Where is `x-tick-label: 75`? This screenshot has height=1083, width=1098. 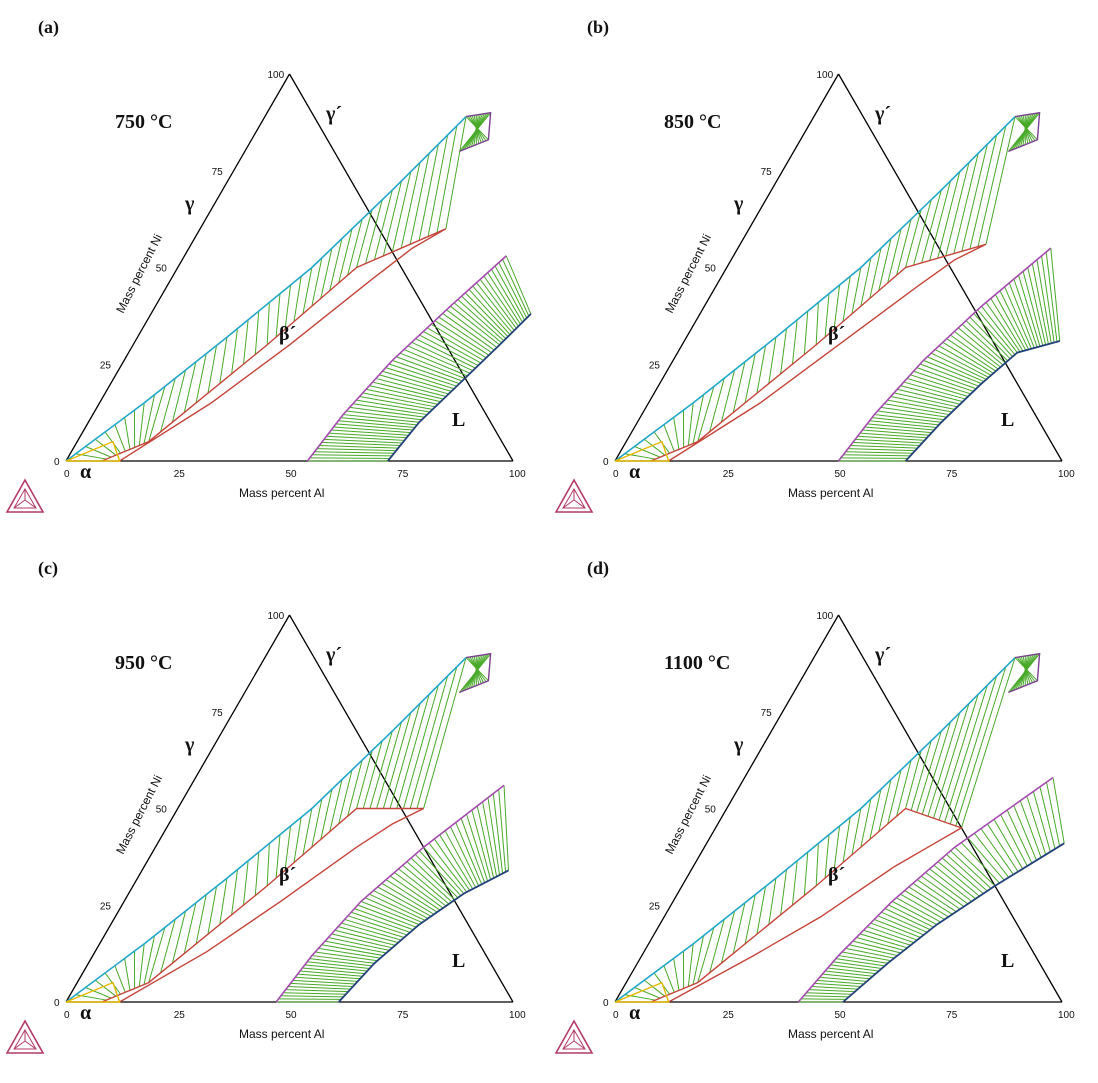
x-tick-label: 75 is located at coordinates (403, 474).